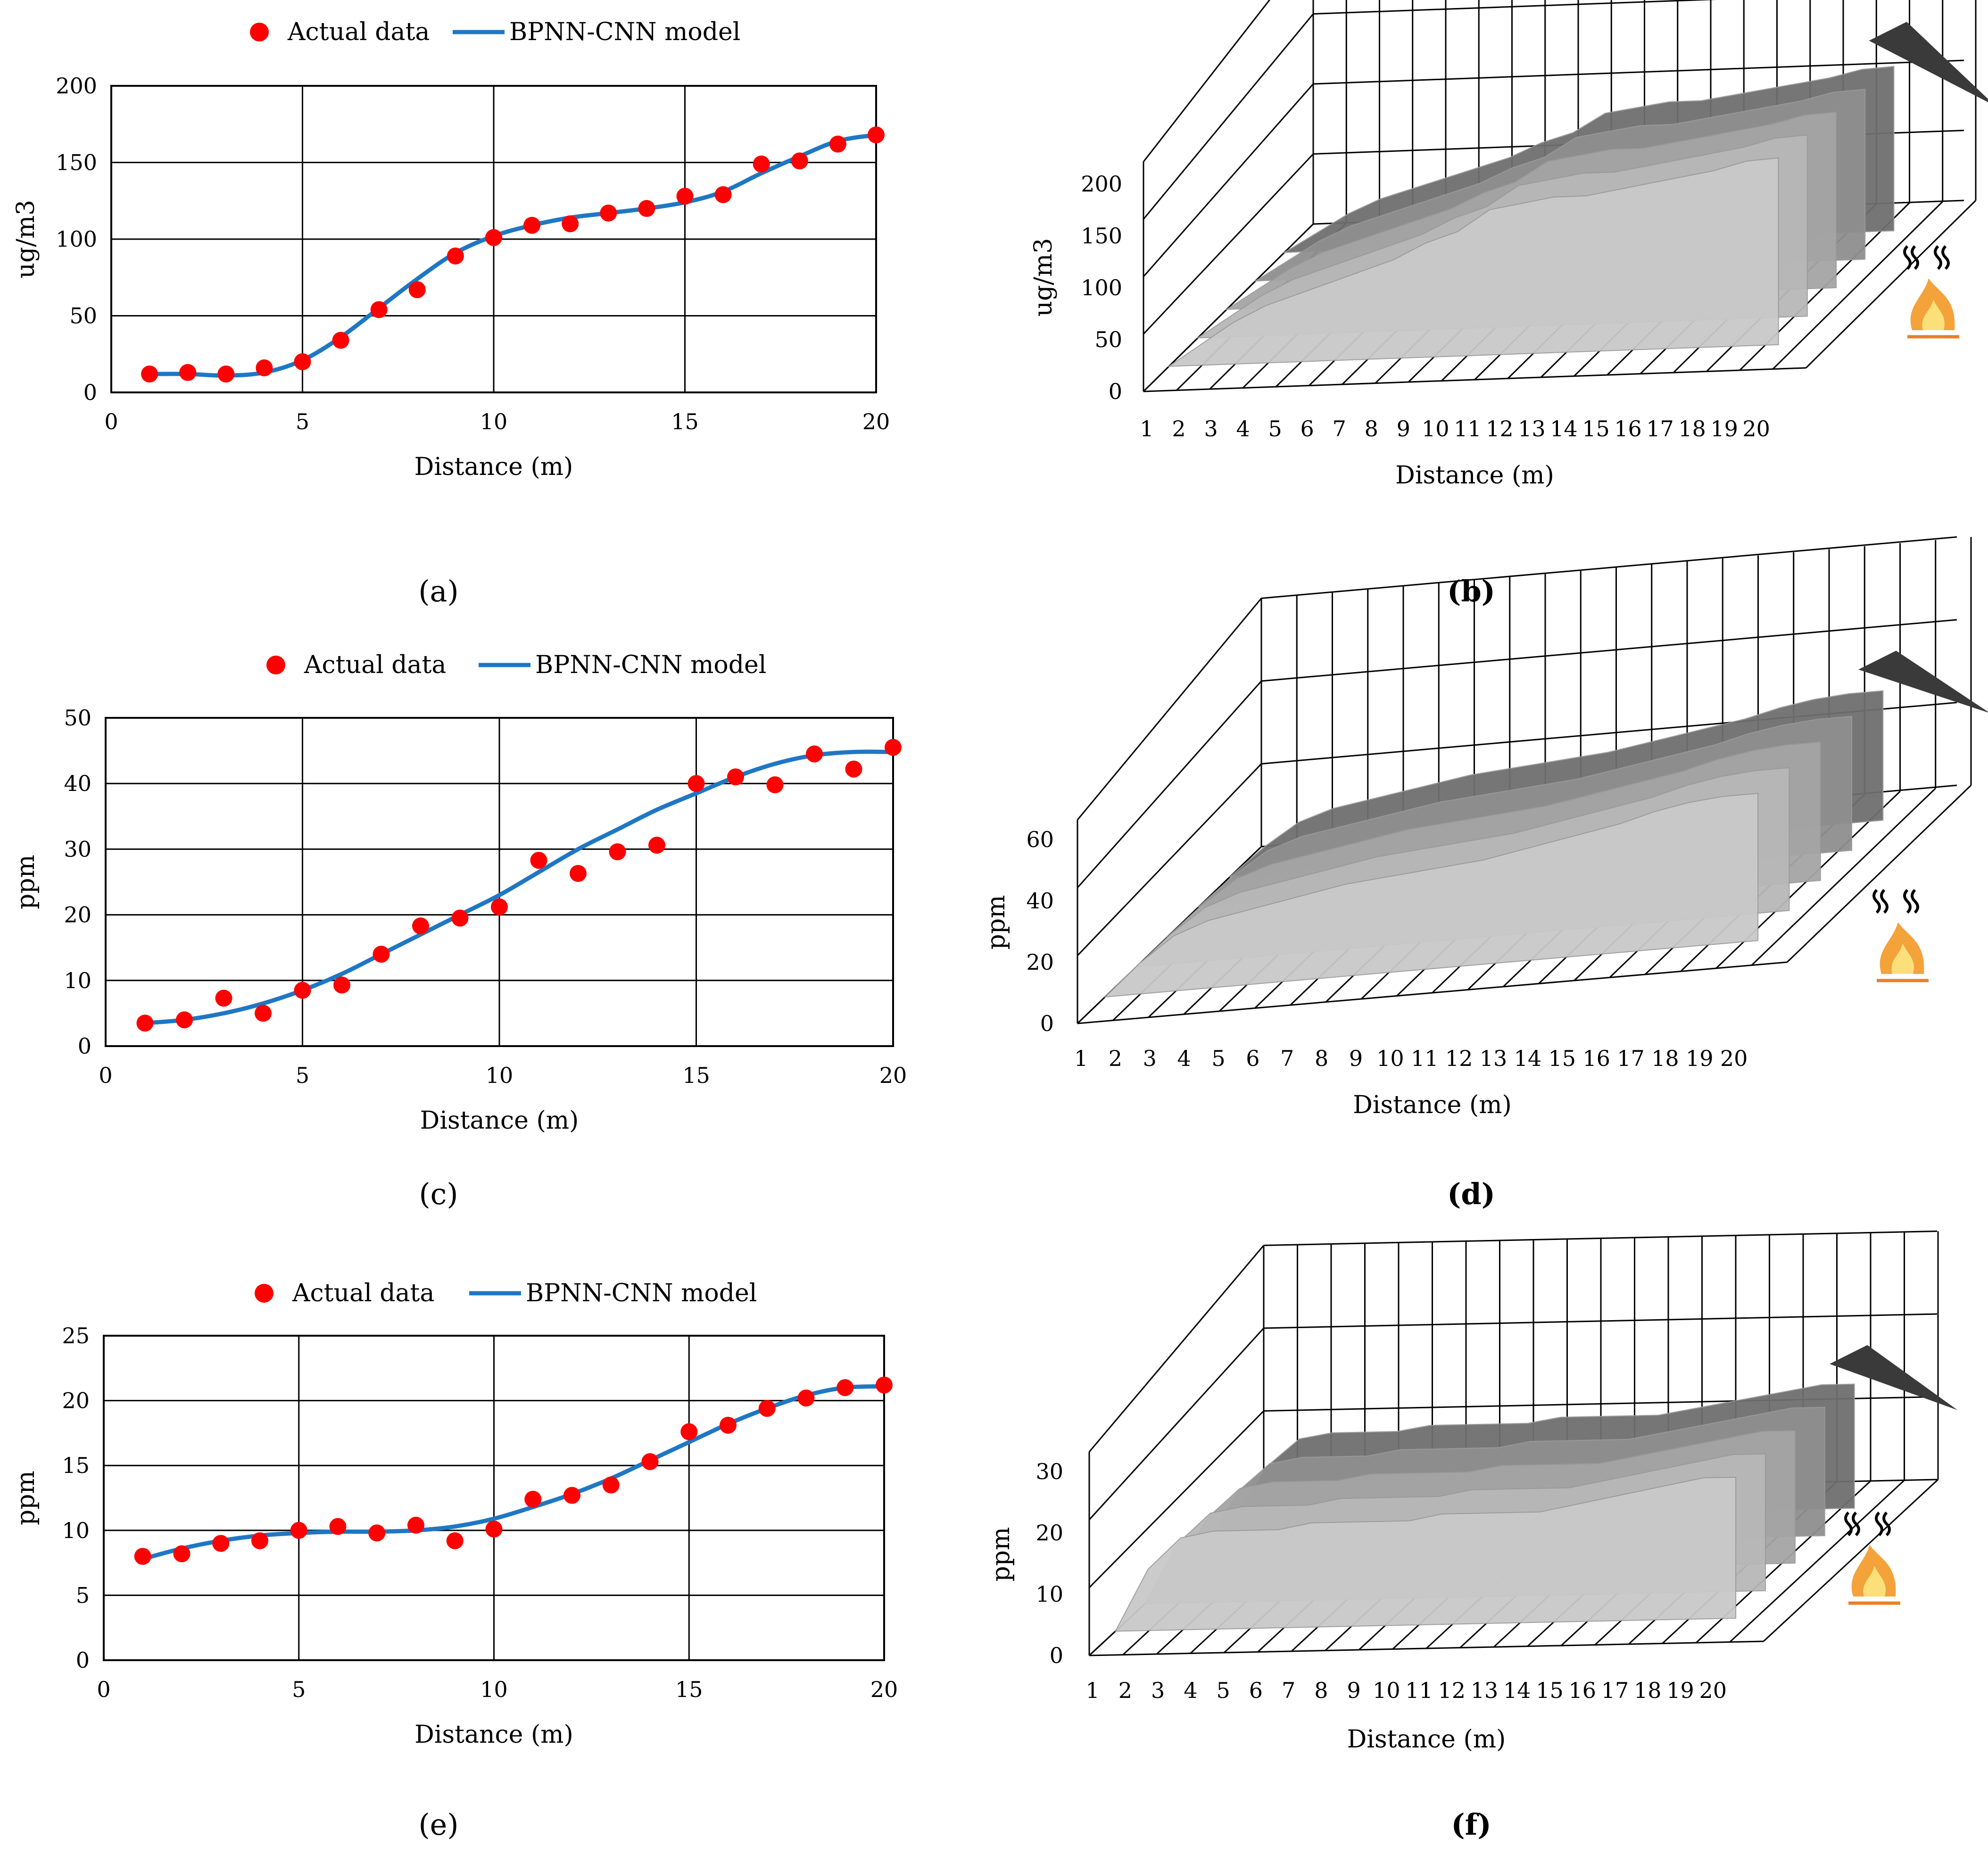 This screenshot has width=1988, height=1863. What do you see at coordinates (76, 1335) in the screenshot?
I see `y-tick-label: 25` at bounding box center [76, 1335].